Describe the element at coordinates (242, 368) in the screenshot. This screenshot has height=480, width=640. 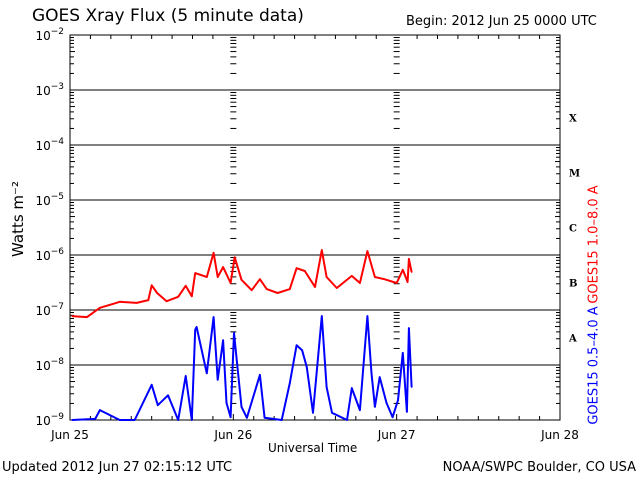
I see `series-short-channel` at that location.